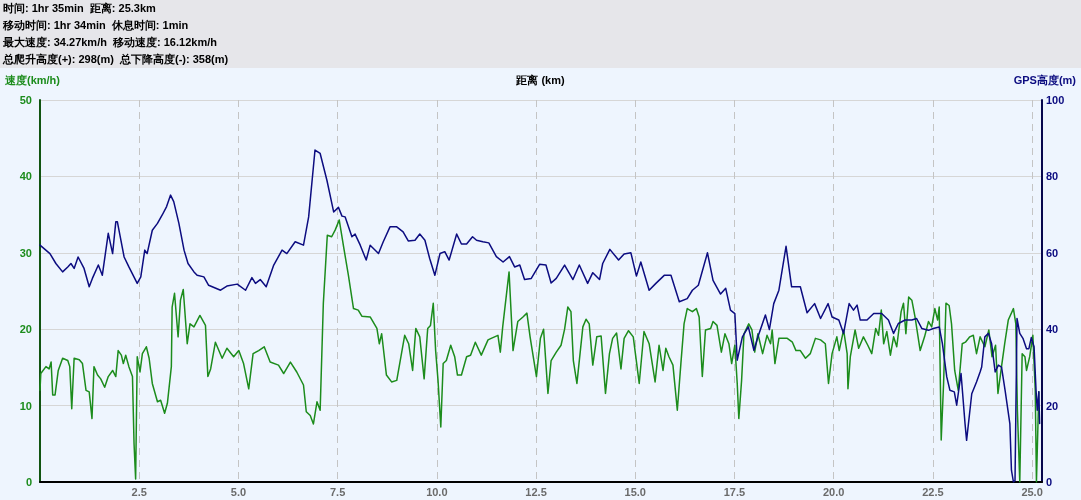 This screenshot has height=500, width=1081. What do you see at coordinates (1052, 405) in the screenshot?
I see `y2-tick-label: 20` at bounding box center [1052, 405].